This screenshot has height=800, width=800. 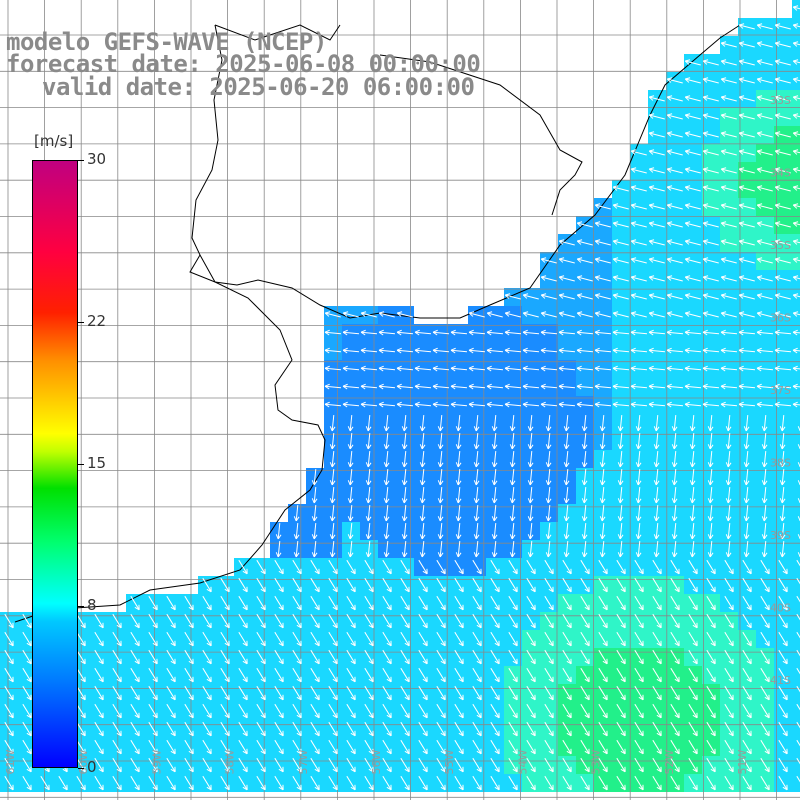 What do you see at coordinates (796, 567) in the screenshot?
I see `wind-cell` at bounding box center [796, 567].